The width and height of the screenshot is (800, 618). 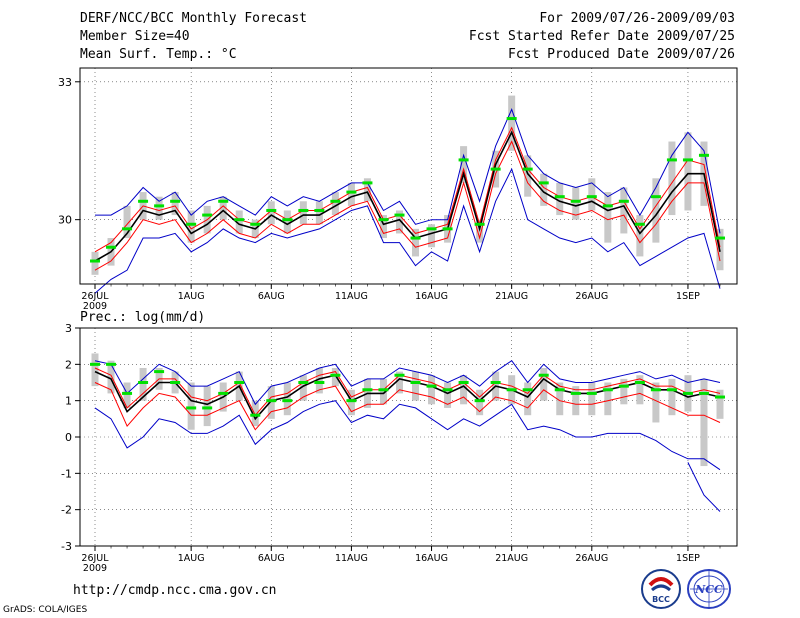 What do you see at coordinates (65, 82) in the screenshot?
I see `y-tick-label: 33` at bounding box center [65, 82].